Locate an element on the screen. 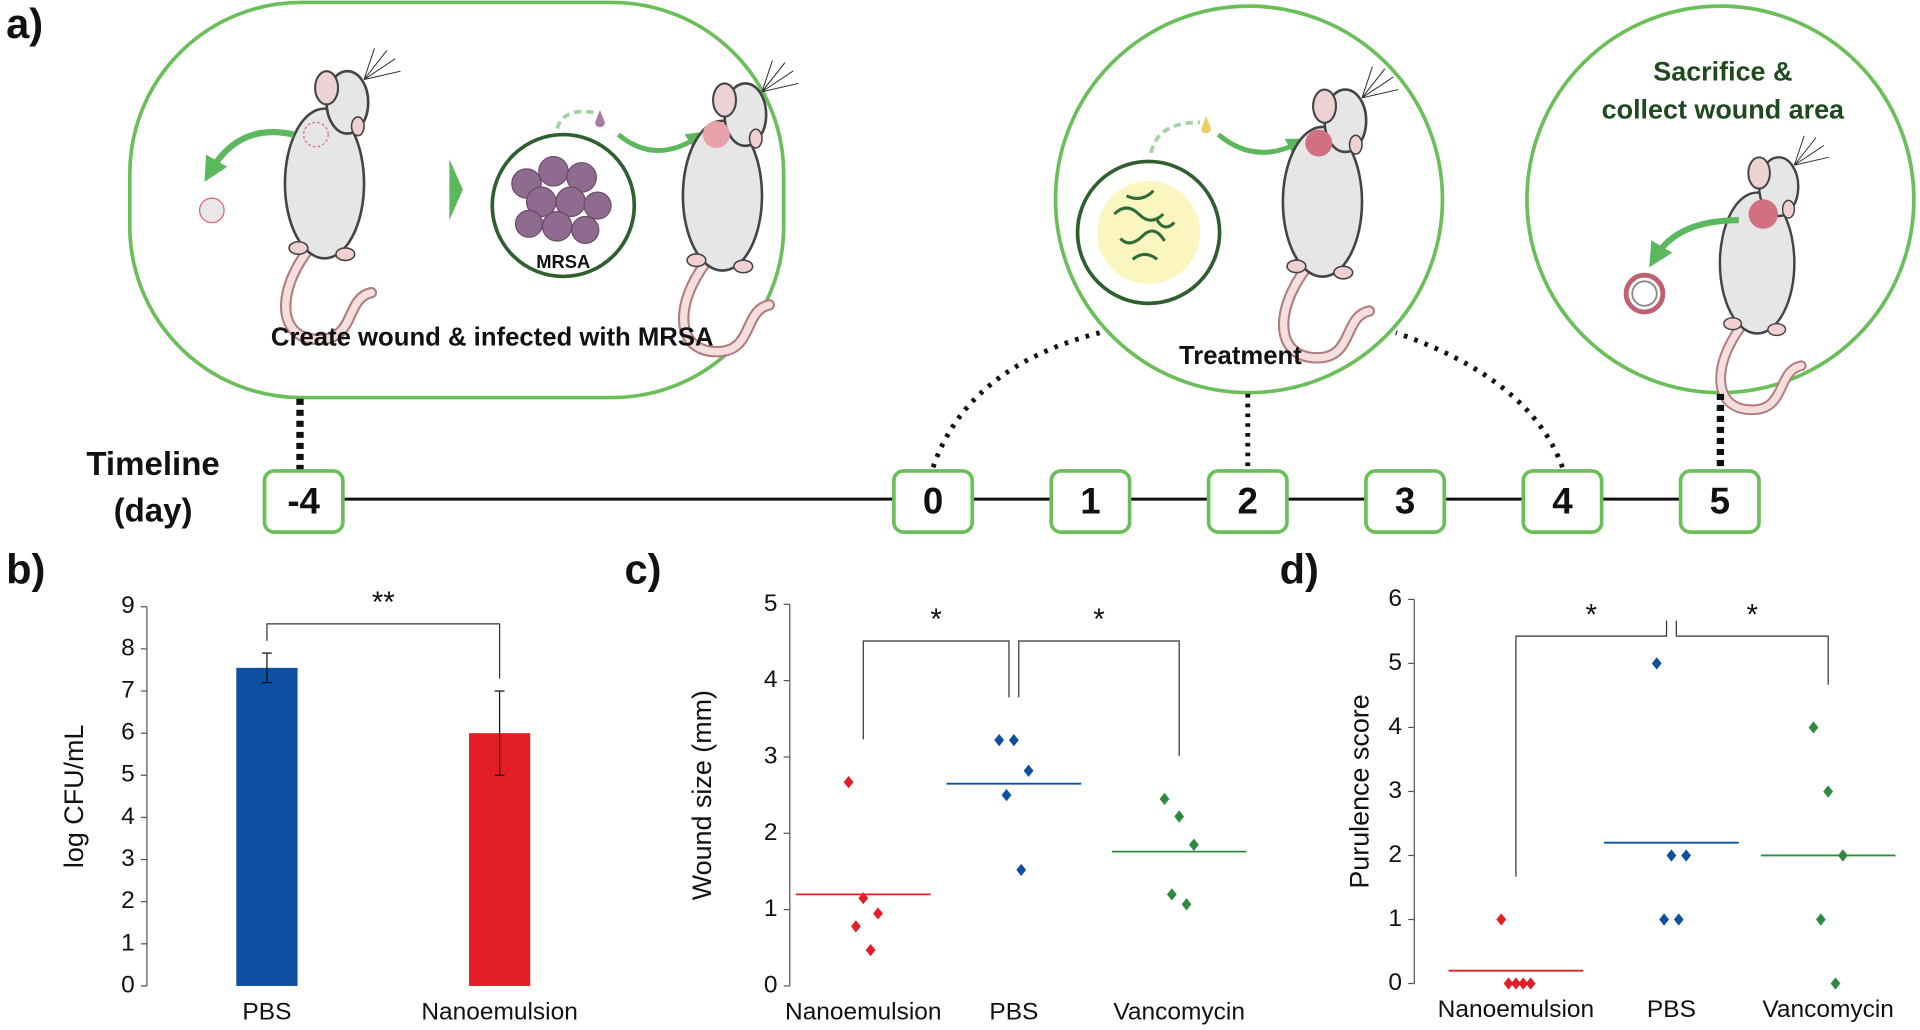 The height and width of the screenshot is (1030, 1920). day-label: 3 is located at coordinates (1405, 501).